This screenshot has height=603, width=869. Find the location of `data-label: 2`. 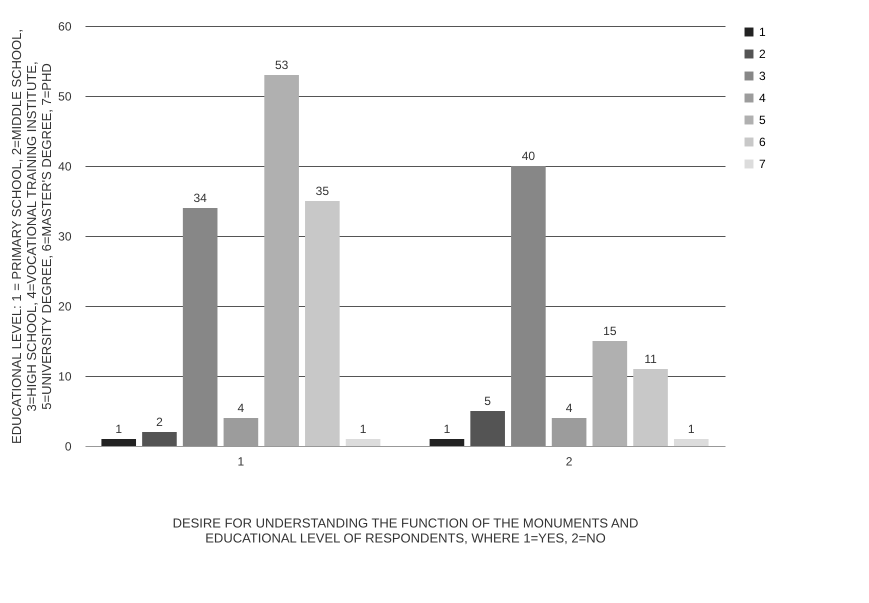

data-label: 2 is located at coordinates (160, 422).